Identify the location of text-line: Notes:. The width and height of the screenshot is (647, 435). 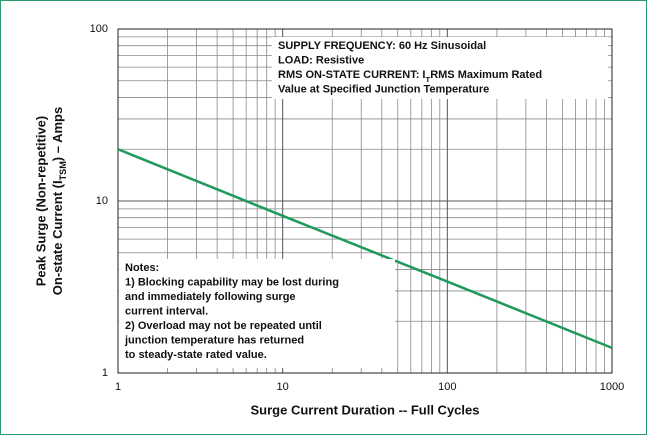
(142, 268).